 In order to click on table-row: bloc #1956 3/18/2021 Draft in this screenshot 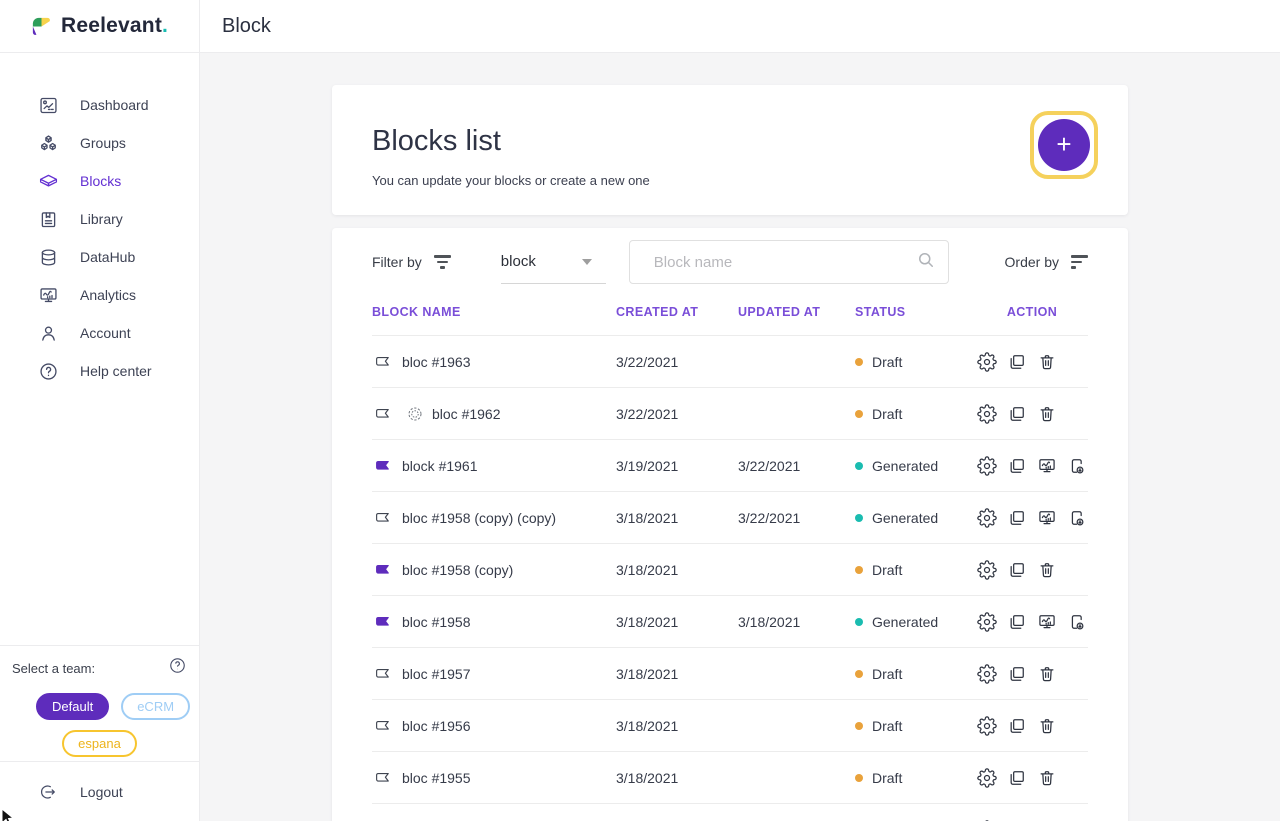, I will do `click(730, 726)`.